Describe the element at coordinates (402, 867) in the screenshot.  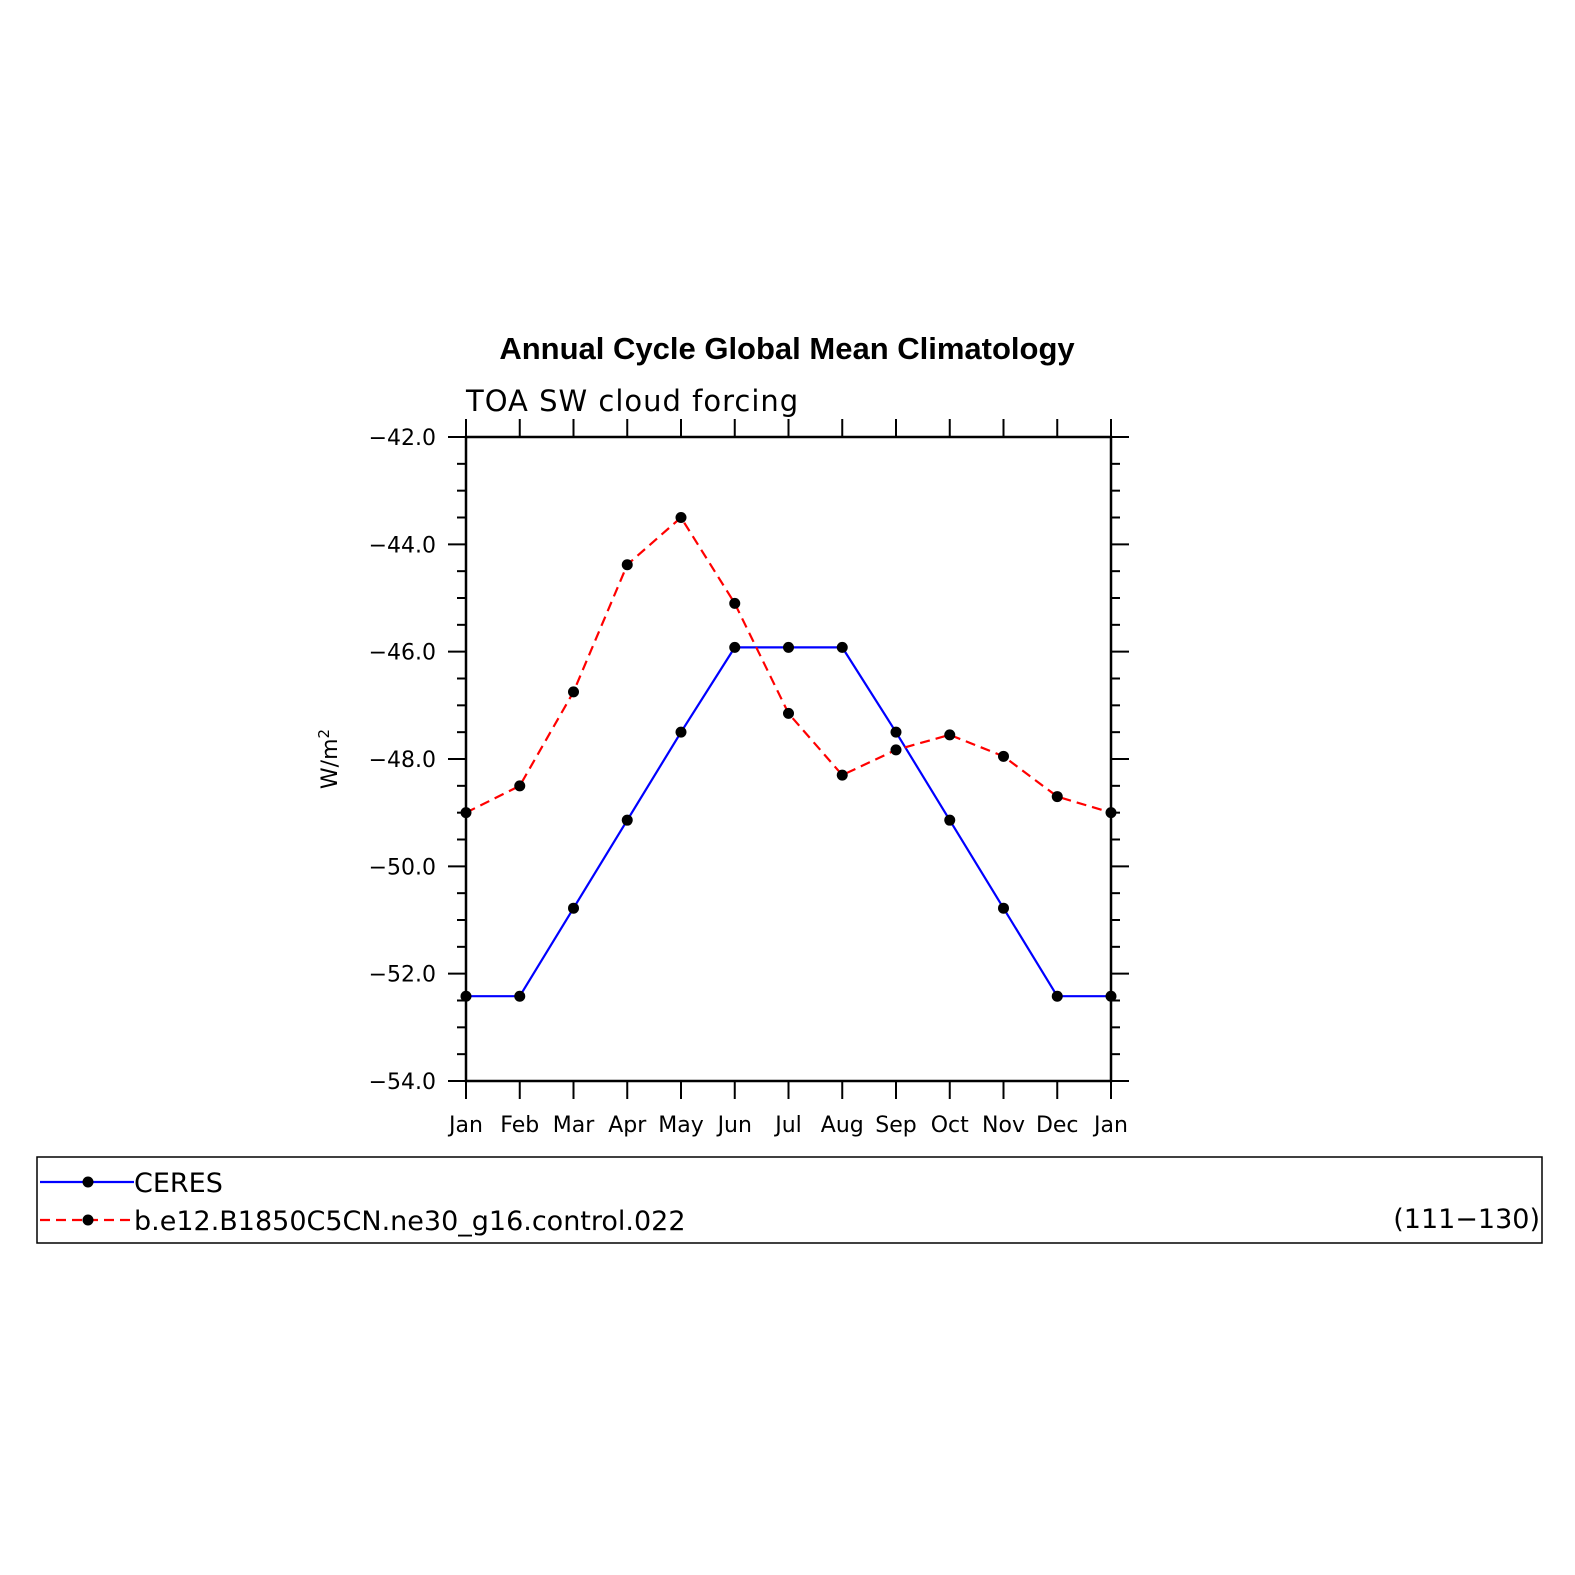
I see `y-tick-label: −50.0` at that location.